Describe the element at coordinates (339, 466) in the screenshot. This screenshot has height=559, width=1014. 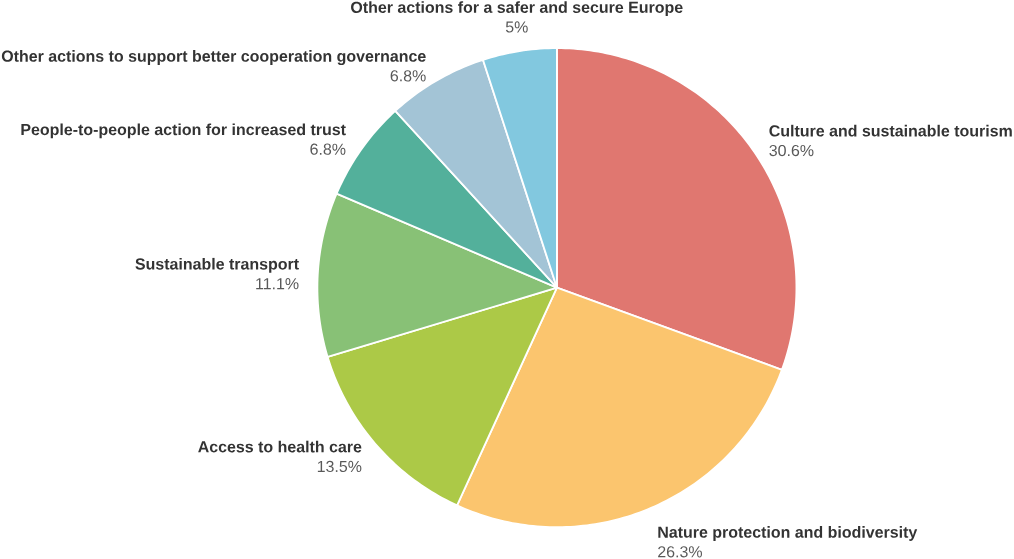
I see `data-label: 13.5%` at that location.